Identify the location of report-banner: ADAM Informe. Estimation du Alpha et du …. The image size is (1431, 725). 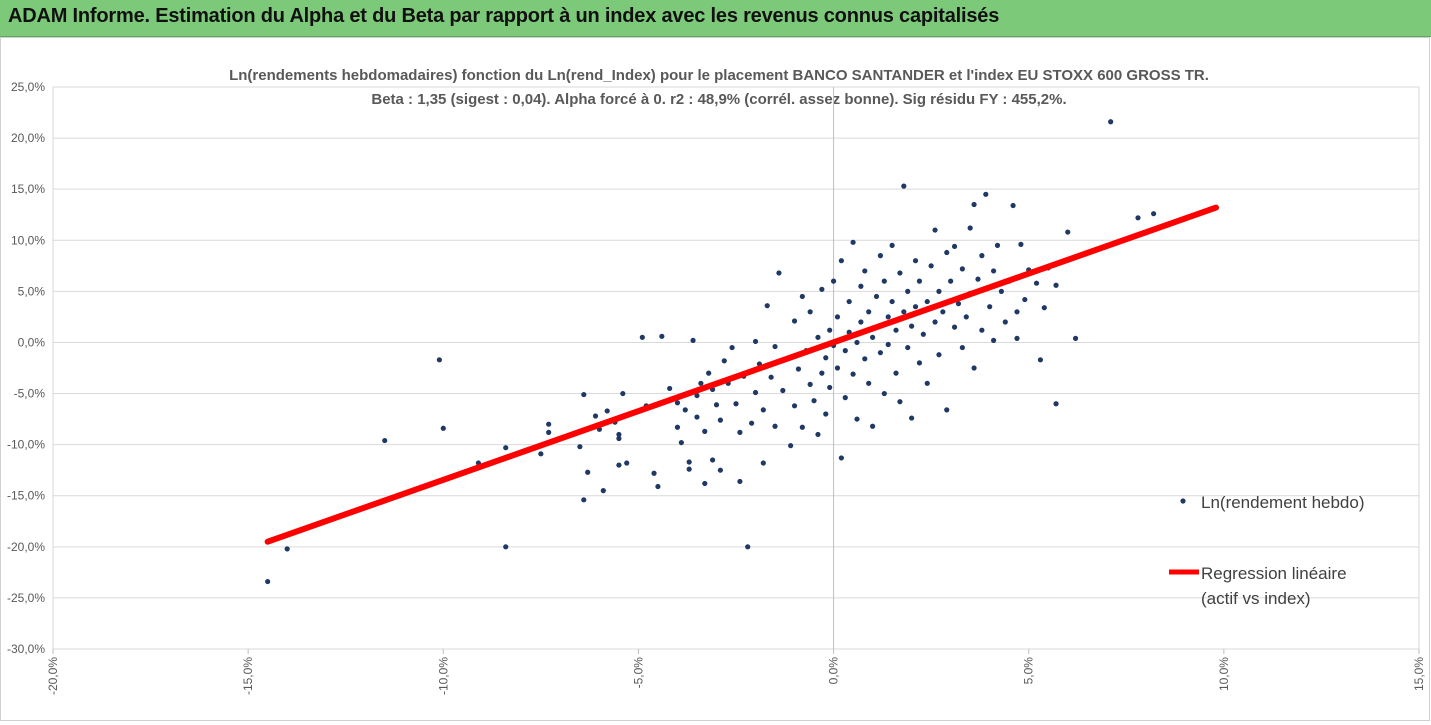
(715, 18).